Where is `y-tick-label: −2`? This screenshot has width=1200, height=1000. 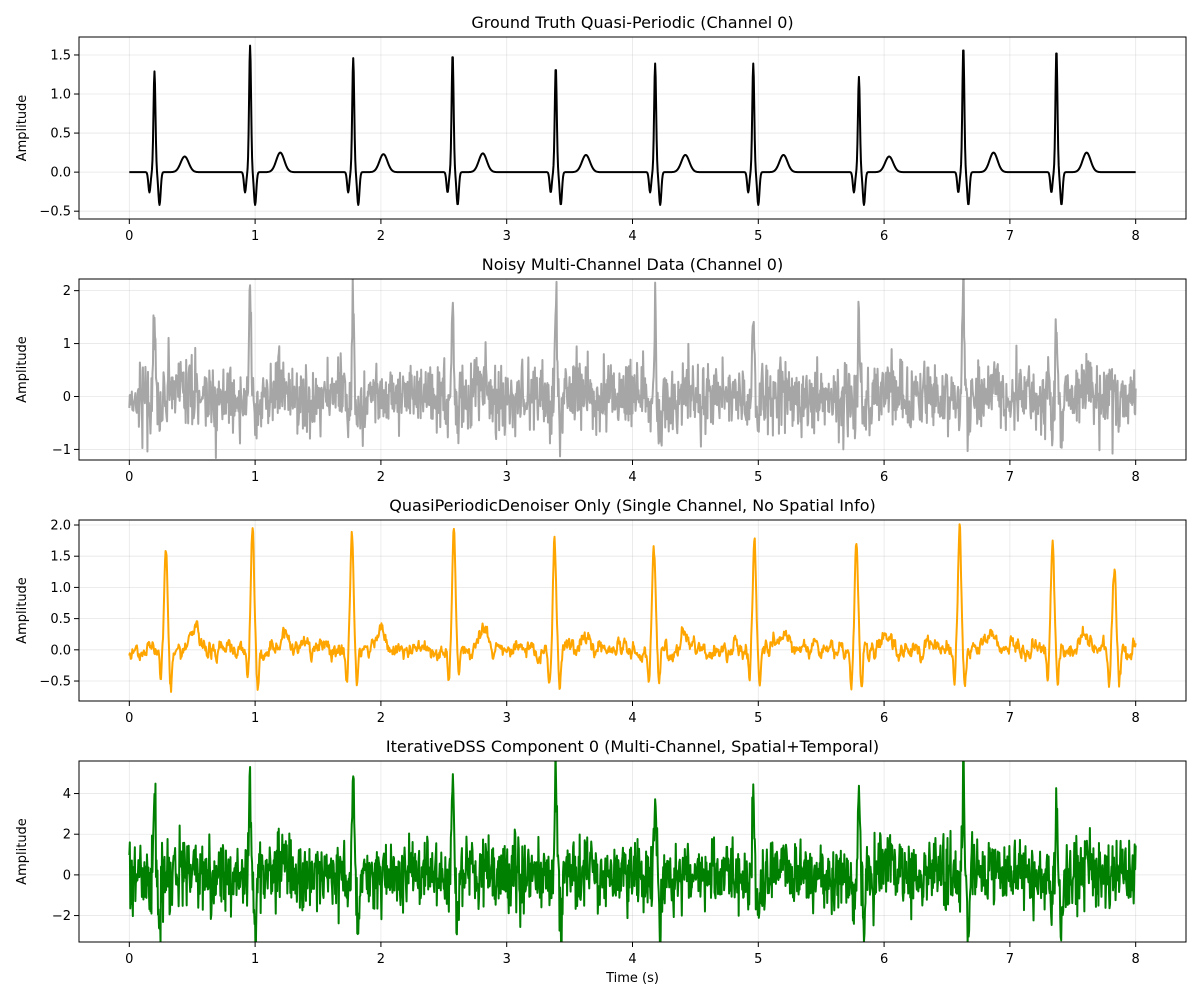 y-tick-label: −2 is located at coordinates (61, 916).